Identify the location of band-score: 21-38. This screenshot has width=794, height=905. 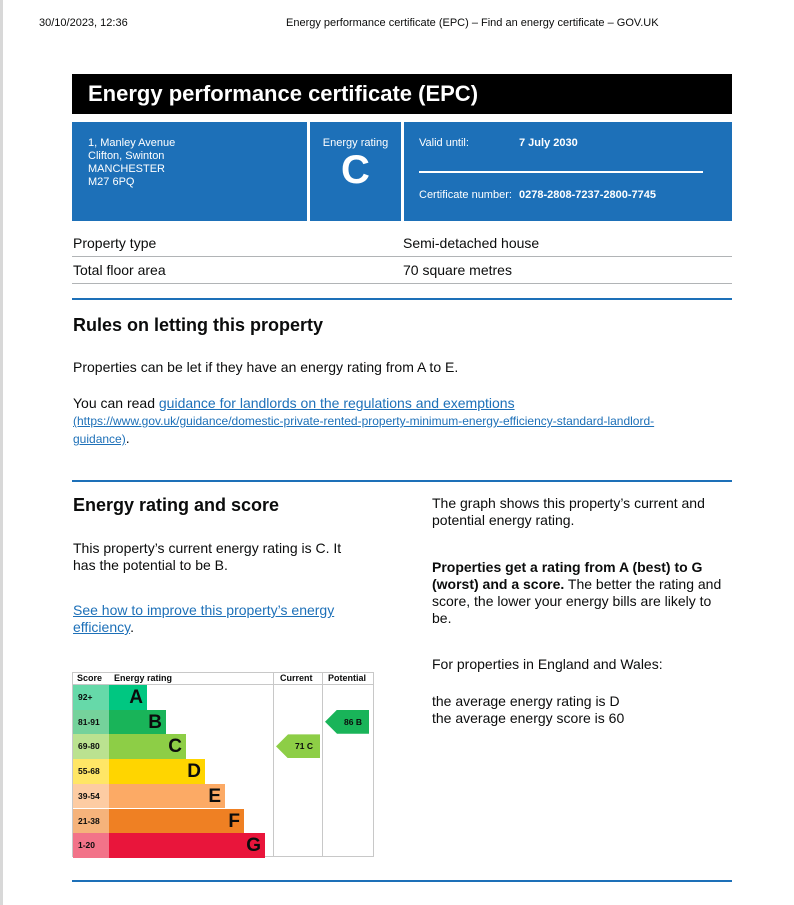
(91, 821).